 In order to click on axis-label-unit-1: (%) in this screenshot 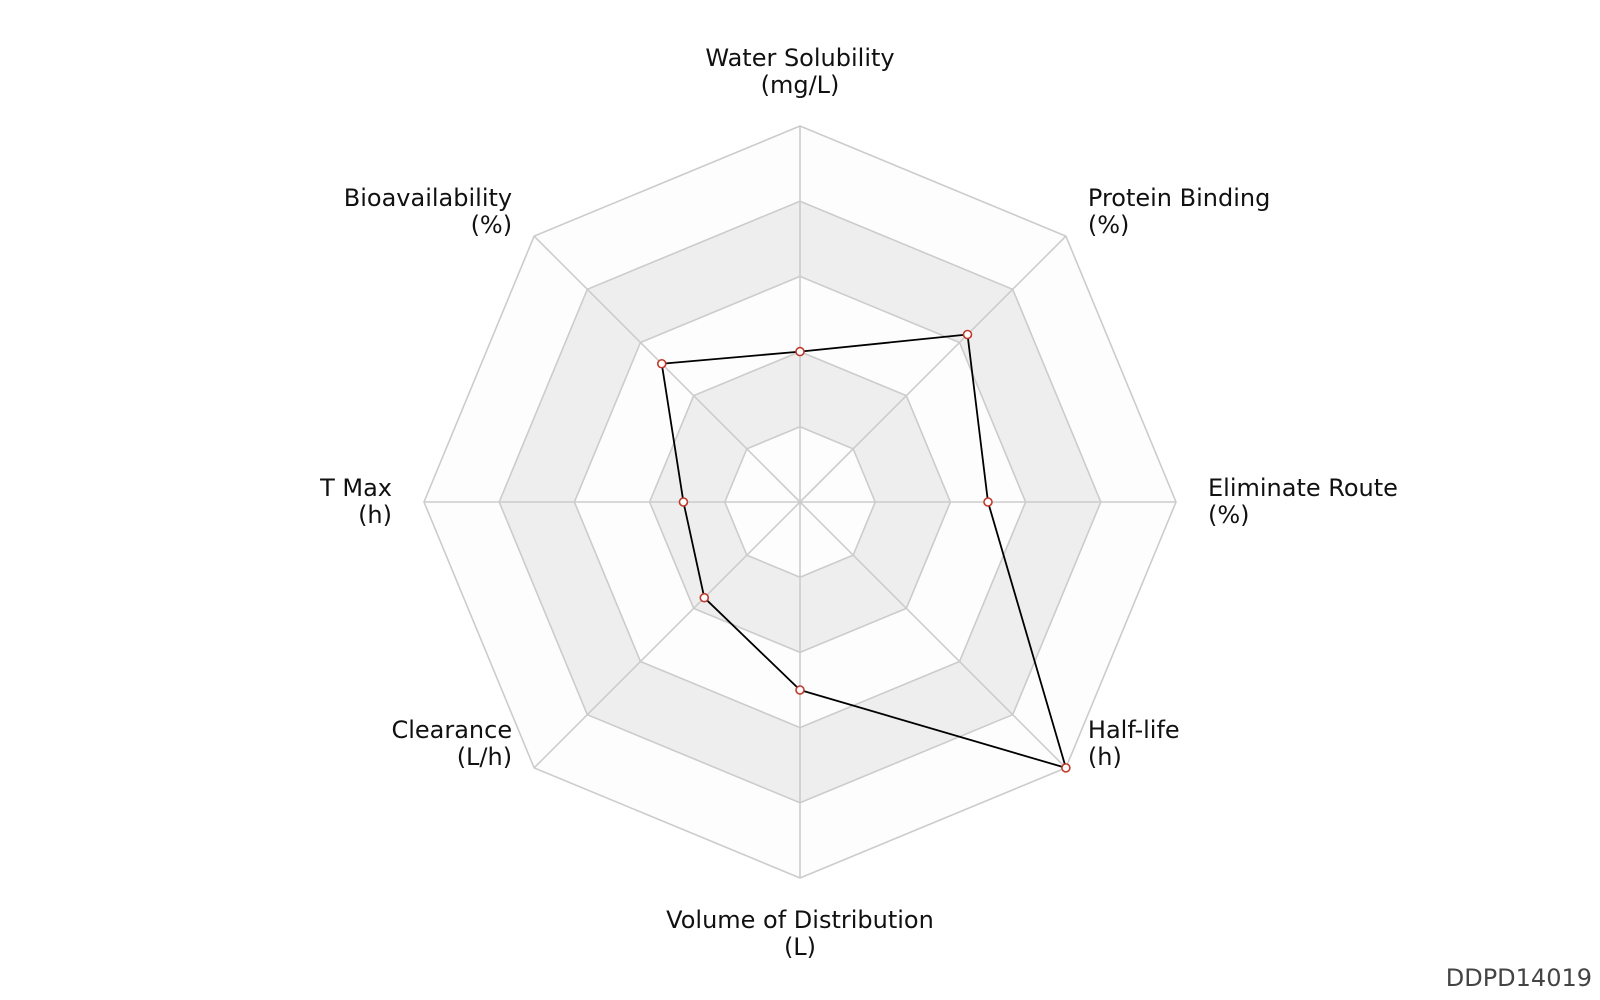, I will do `click(1109, 225)`.